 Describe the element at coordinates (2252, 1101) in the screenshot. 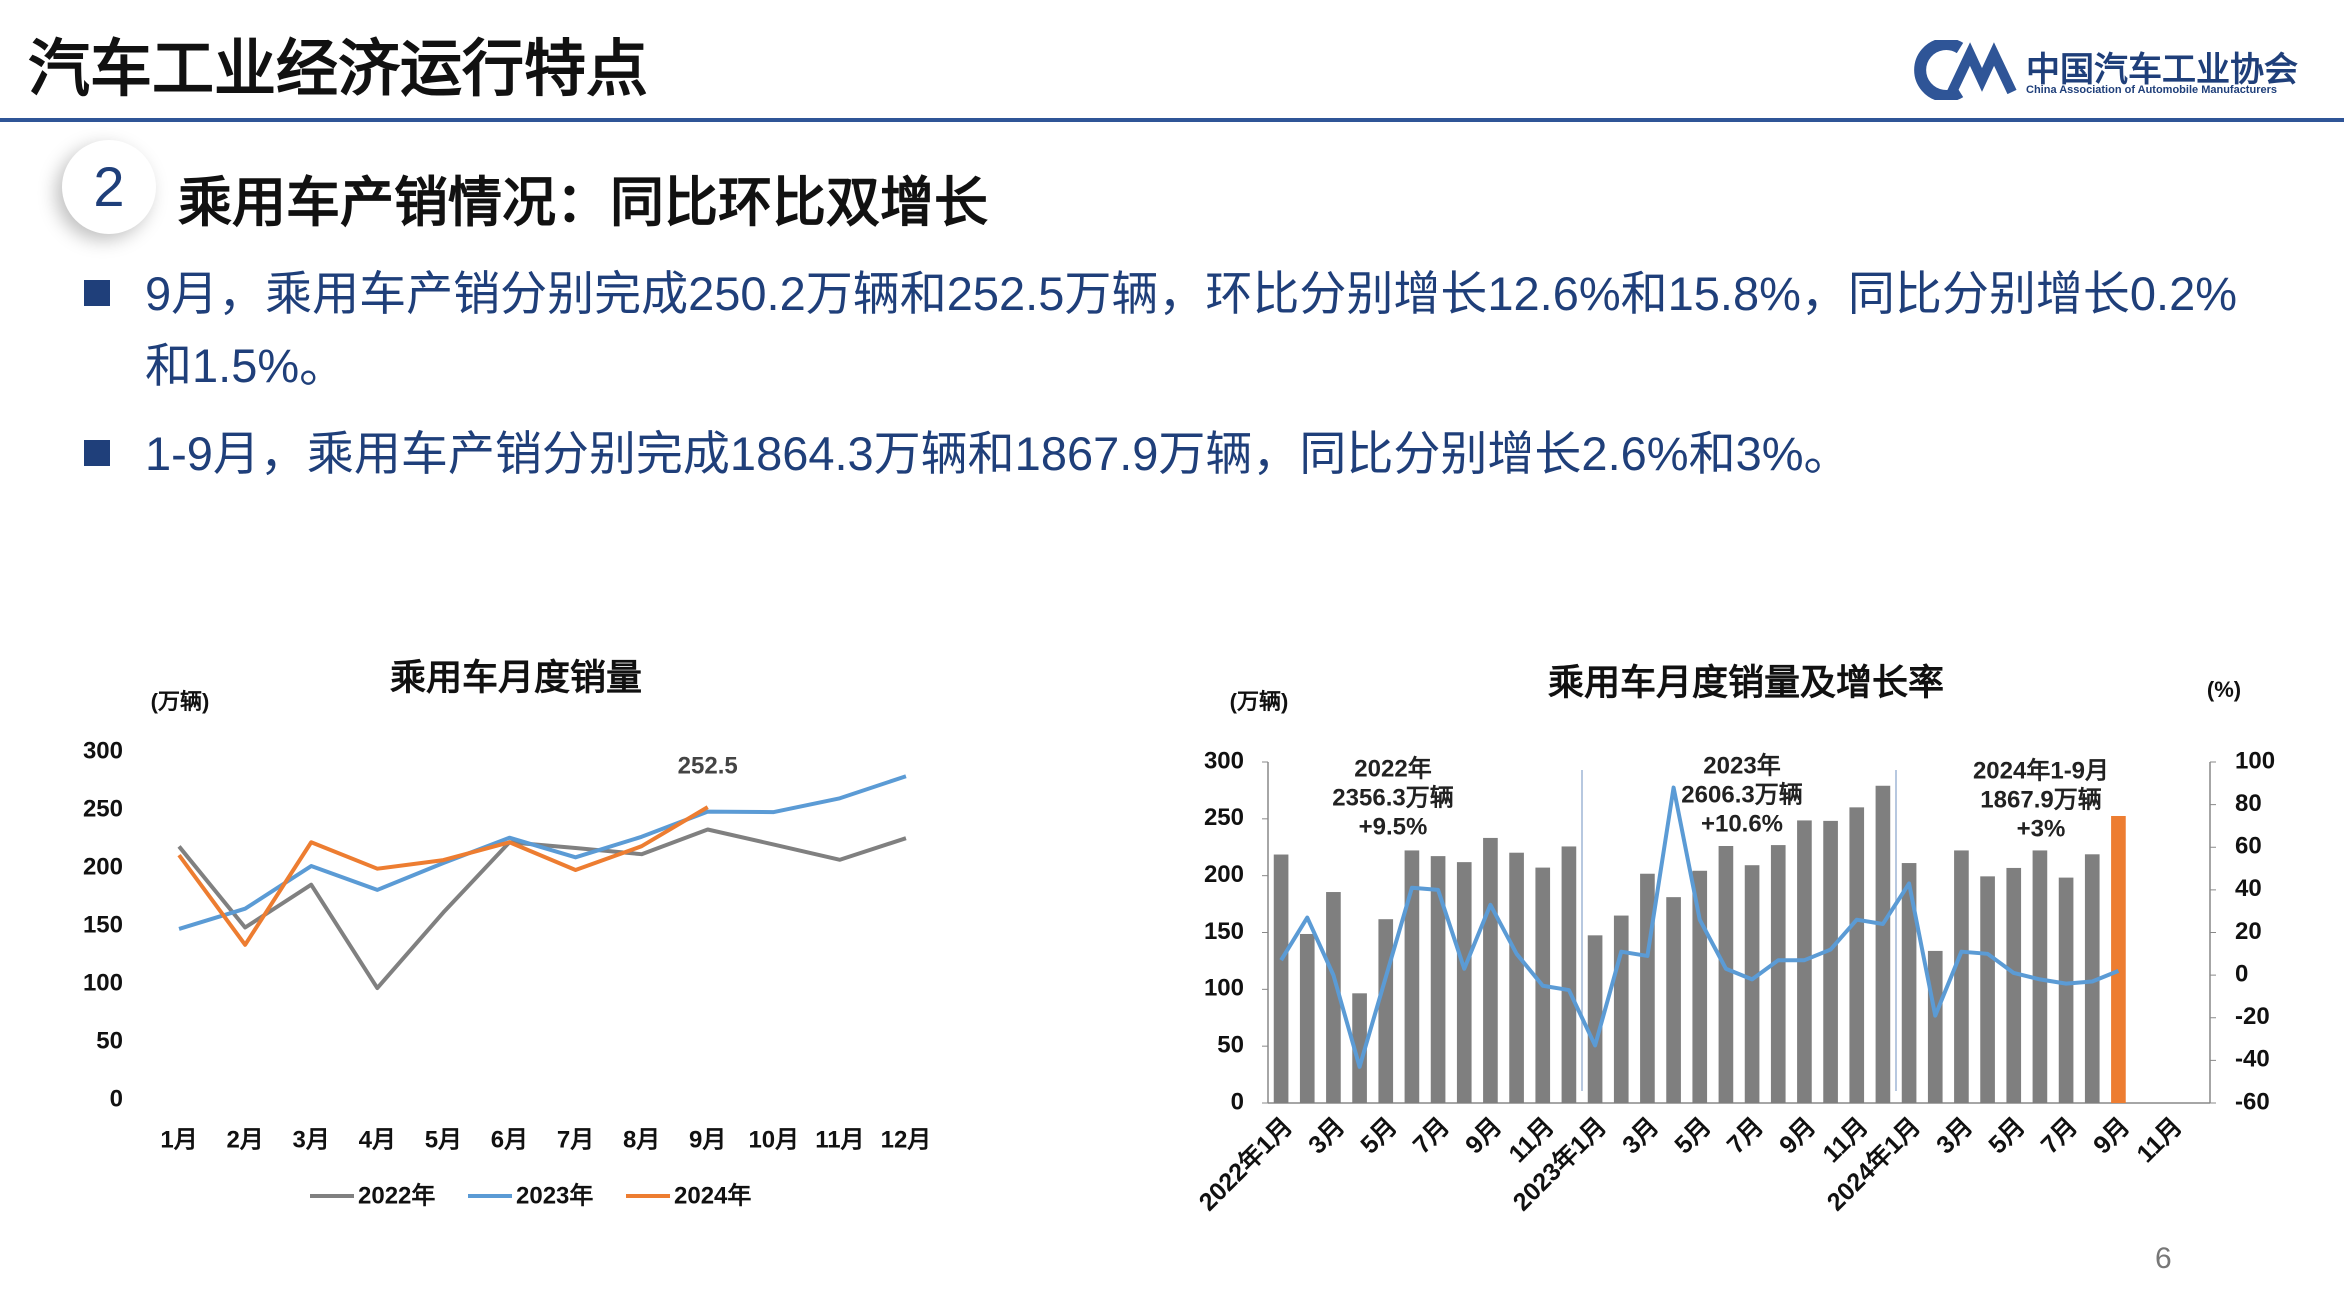

I see `y2-tick-label: -60` at that location.